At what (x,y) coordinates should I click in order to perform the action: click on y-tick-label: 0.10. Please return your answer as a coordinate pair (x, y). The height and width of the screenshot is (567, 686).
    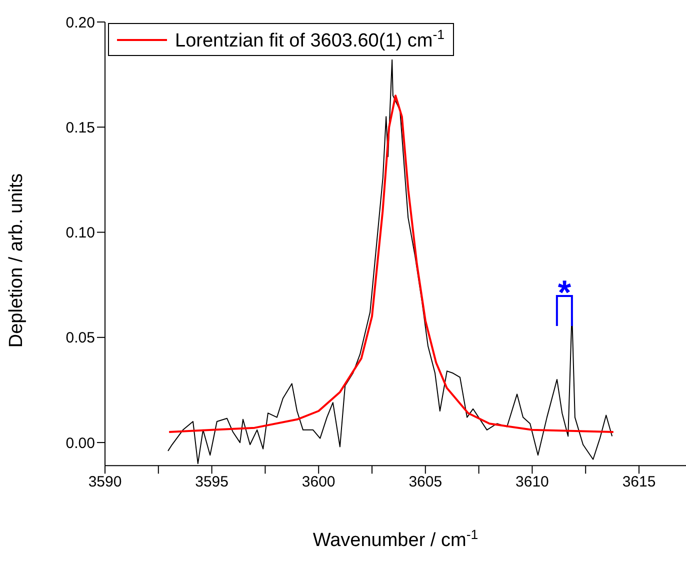
    Looking at the image, I should click on (80, 233).